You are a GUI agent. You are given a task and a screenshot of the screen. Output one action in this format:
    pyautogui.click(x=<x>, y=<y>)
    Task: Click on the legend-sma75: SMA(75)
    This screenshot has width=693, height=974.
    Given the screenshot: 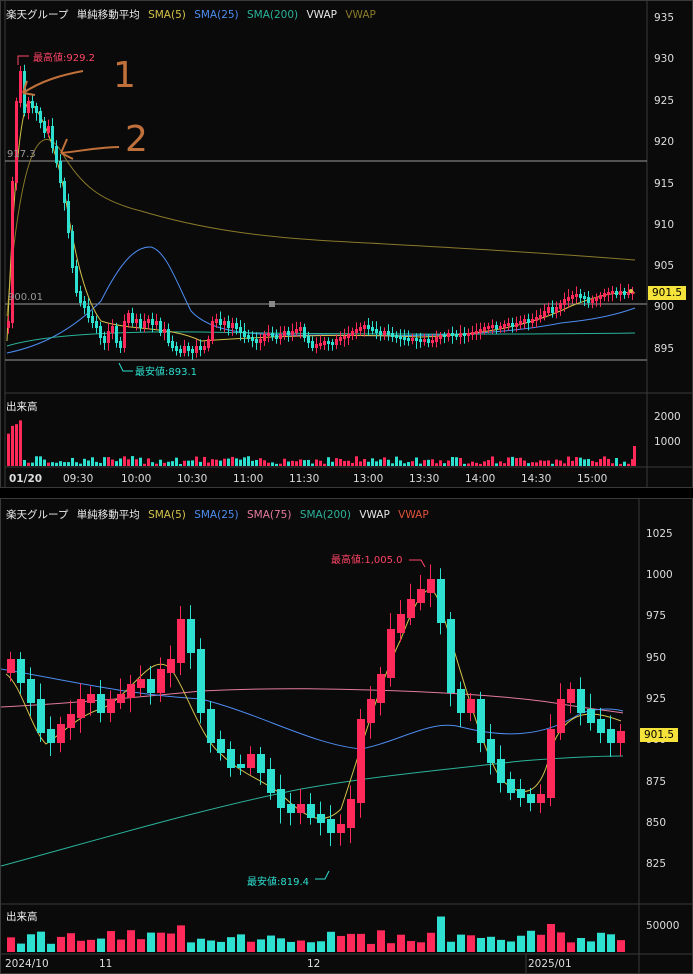 What is the action you would take?
    pyautogui.click(x=269, y=515)
    